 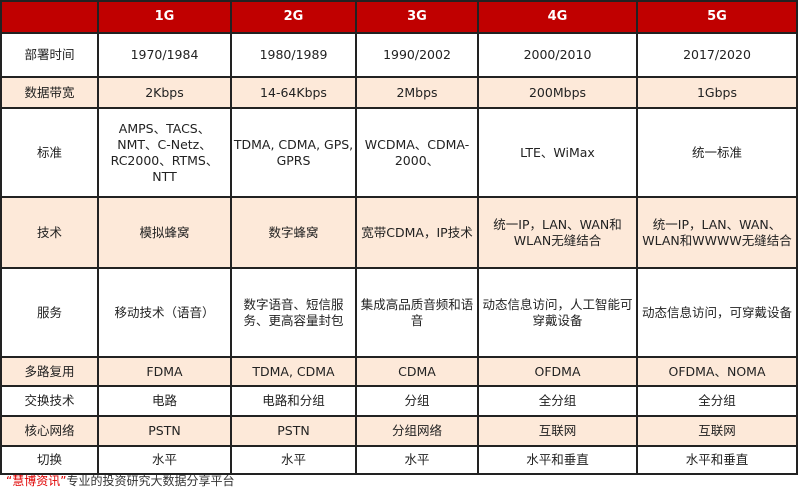 What do you see at coordinates (417, 232) in the screenshot?
I see `table-cell: 宽带CDMA，IP技术` at bounding box center [417, 232].